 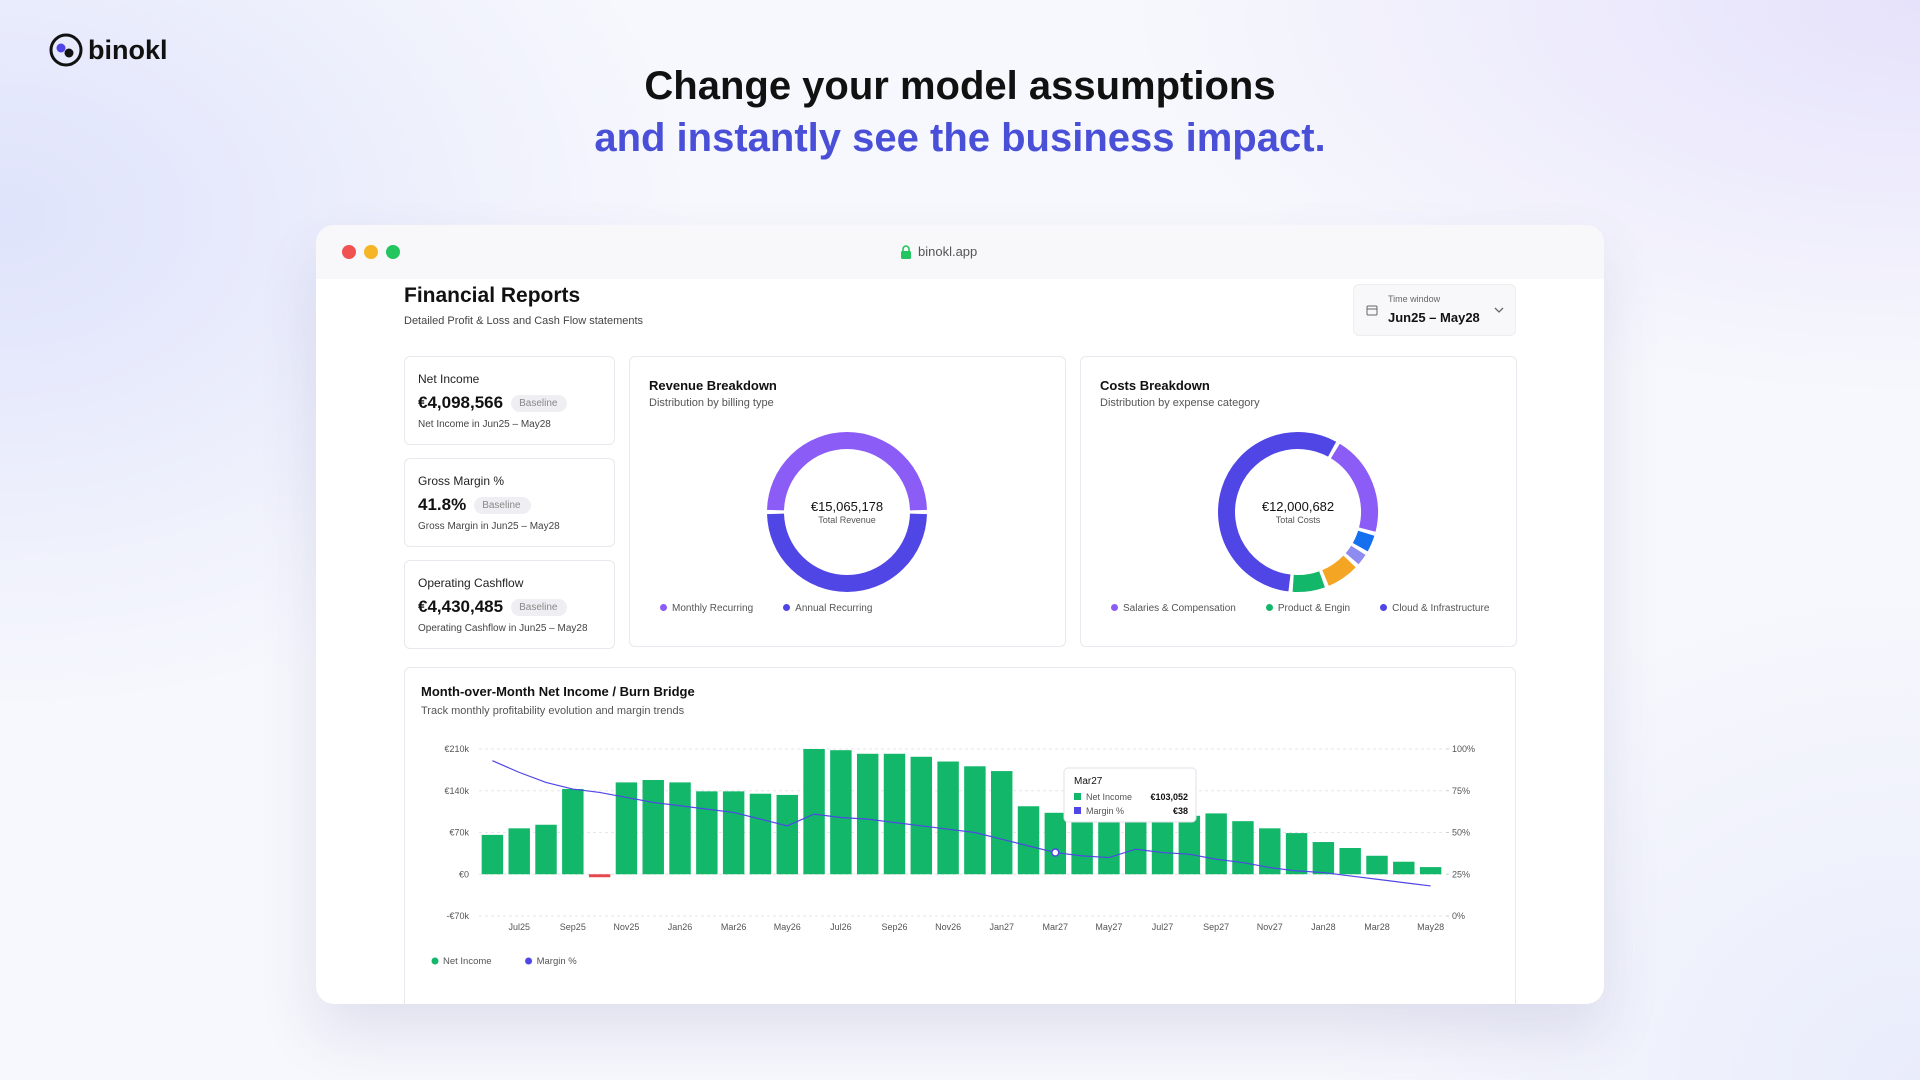 I want to click on y2-tick-label: 75%, so click(x=1461, y=791).